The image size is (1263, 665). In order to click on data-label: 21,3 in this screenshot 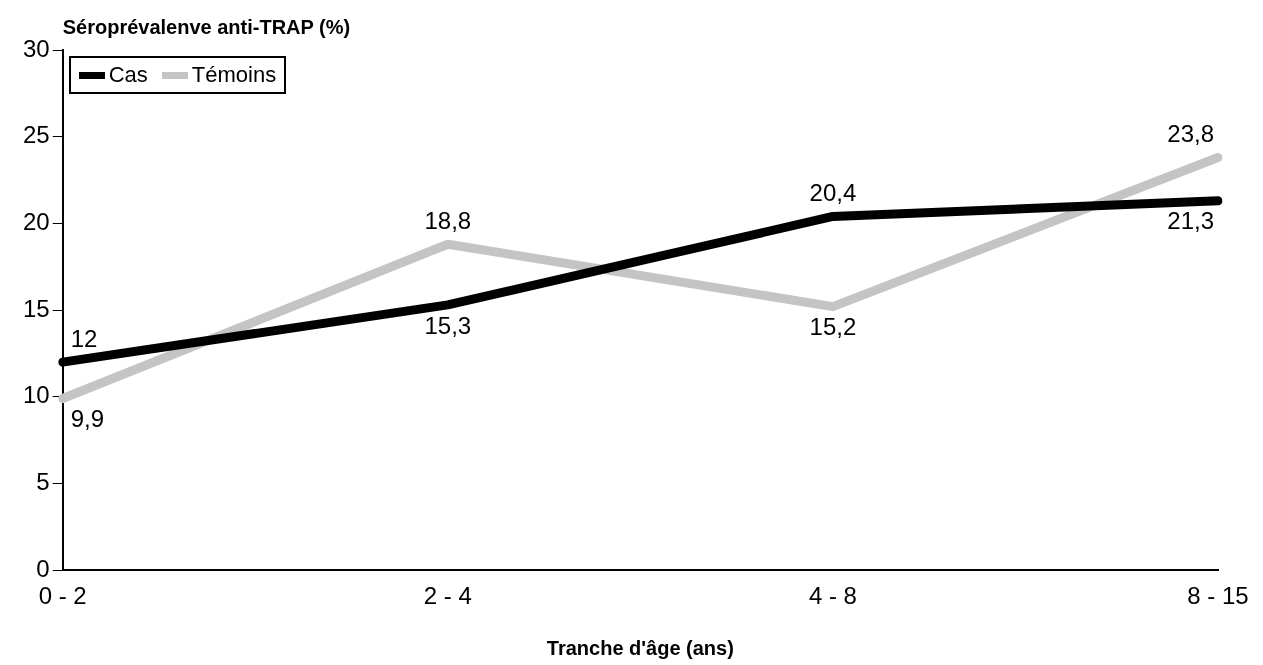, I will do `click(1190, 221)`.